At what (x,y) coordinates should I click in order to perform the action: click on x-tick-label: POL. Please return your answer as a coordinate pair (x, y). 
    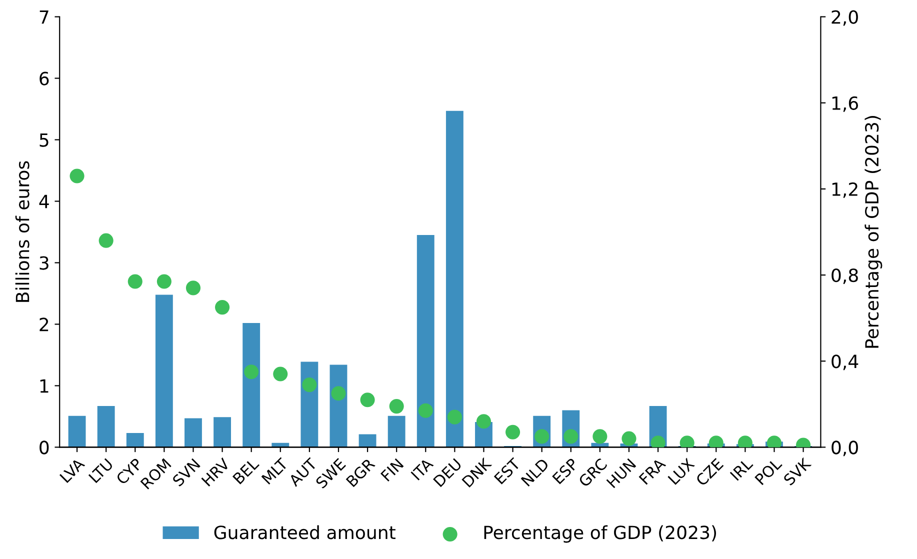
    Looking at the image, I should click on (768, 471).